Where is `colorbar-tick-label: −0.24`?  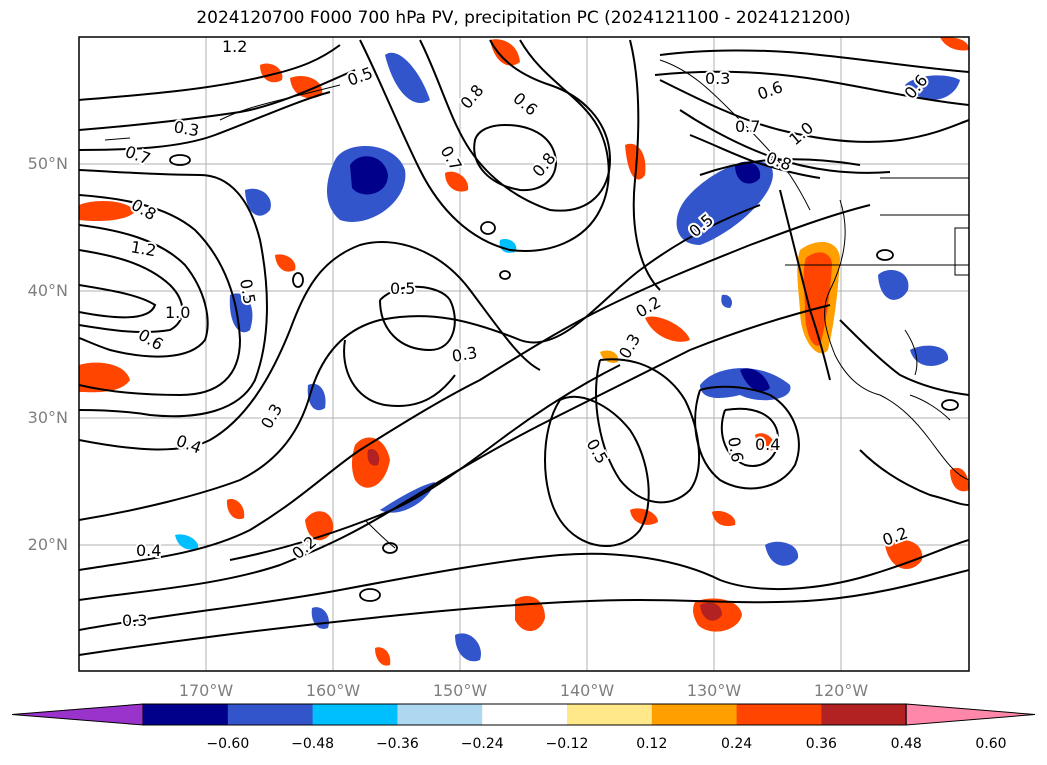 colorbar-tick-label: −0.24 is located at coordinates (482, 744).